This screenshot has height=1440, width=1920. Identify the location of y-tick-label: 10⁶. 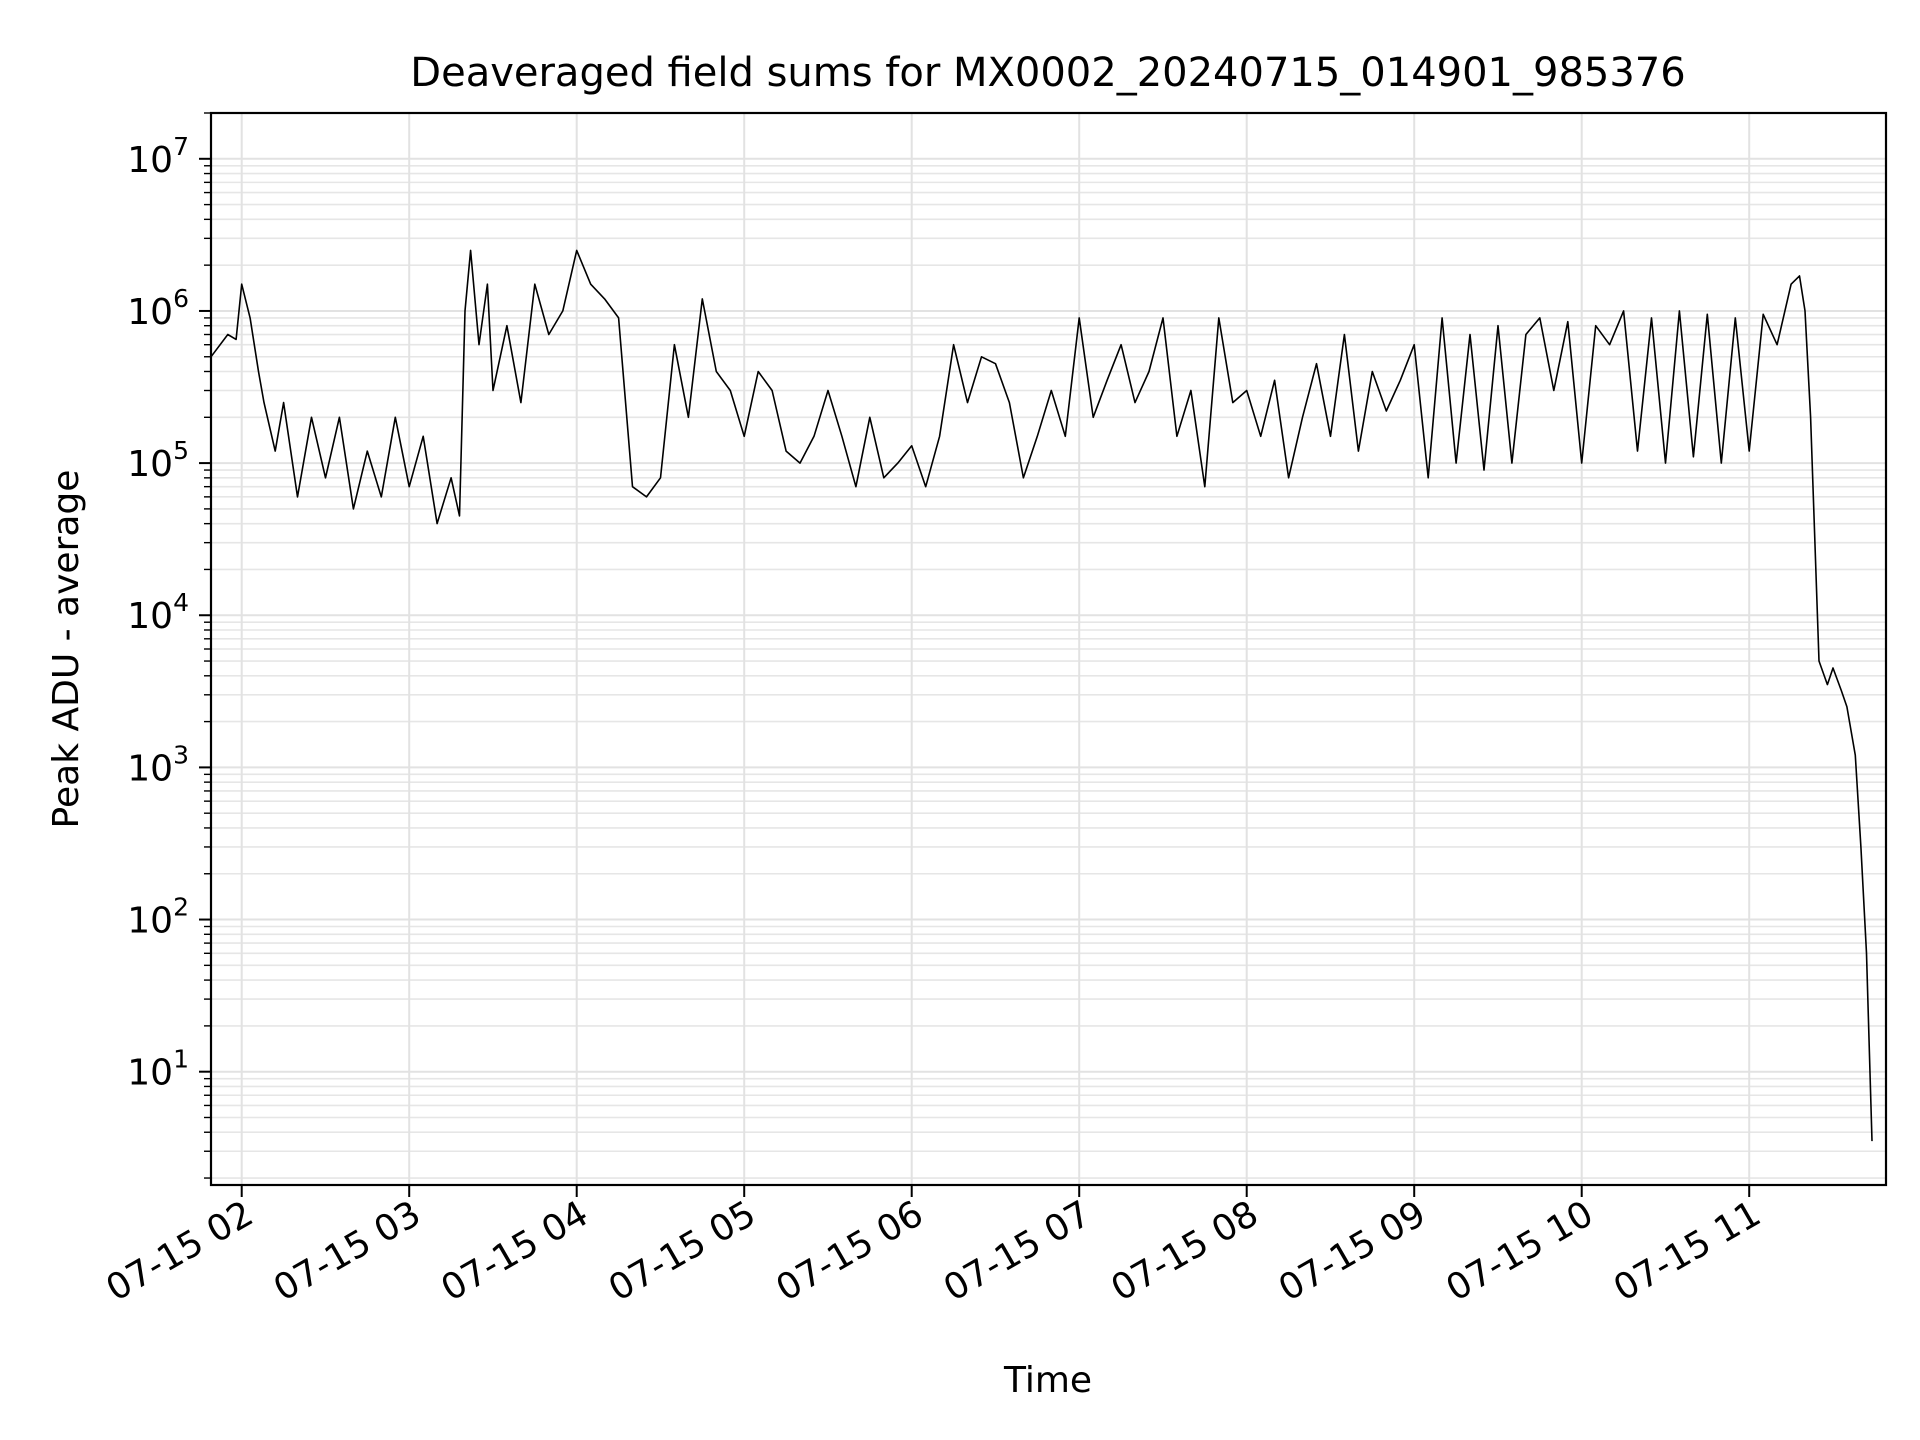
(158, 308).